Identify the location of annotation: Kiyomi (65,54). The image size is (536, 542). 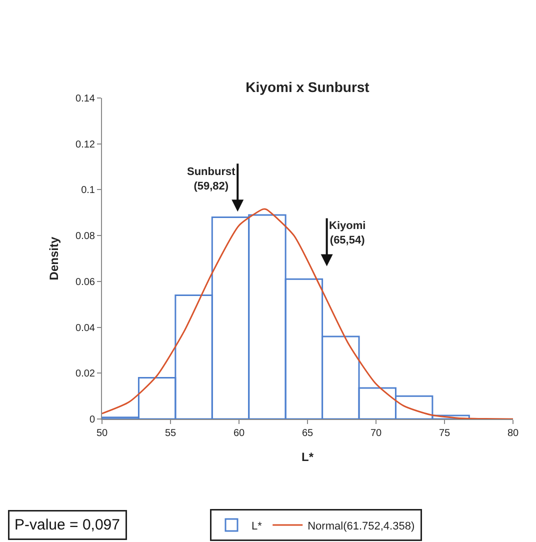
(347, 233).